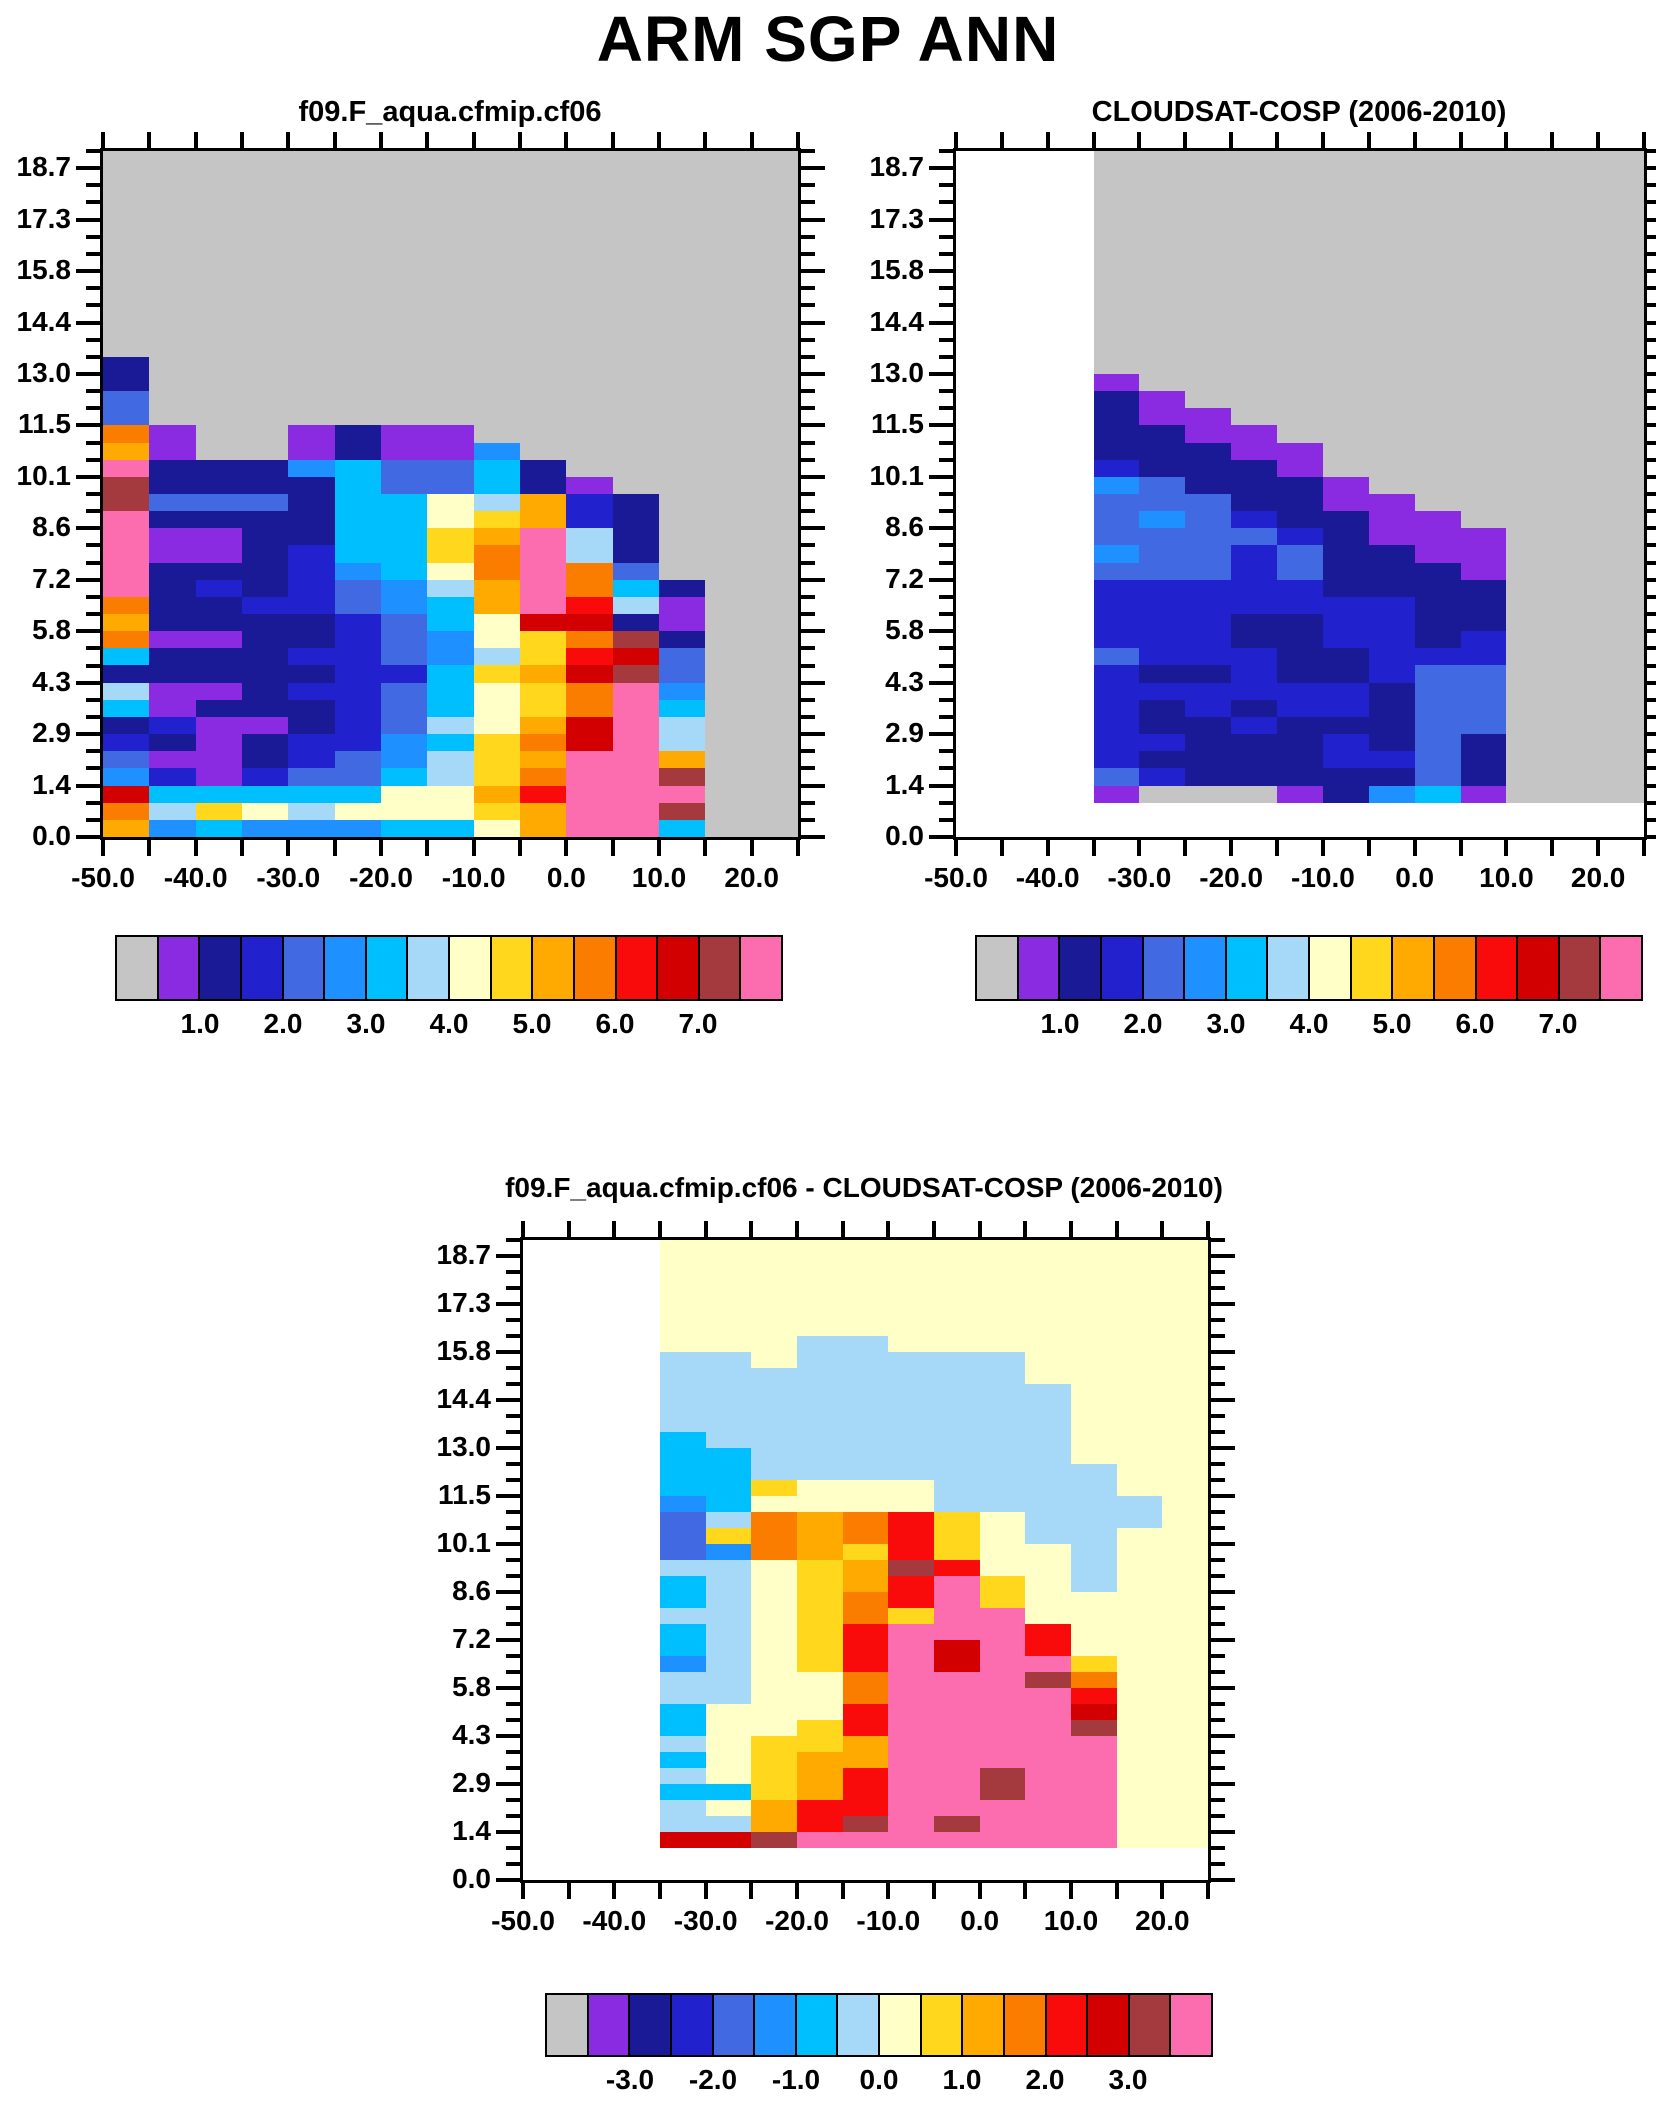 This screenshot has height=2103, width=1656. Describe the element at coordinates (1309, 987) in the screenshot. I see `colorbar-observations: 1.0 2.0 3.0 4.0 5.0 6.0 7.0` at that location.